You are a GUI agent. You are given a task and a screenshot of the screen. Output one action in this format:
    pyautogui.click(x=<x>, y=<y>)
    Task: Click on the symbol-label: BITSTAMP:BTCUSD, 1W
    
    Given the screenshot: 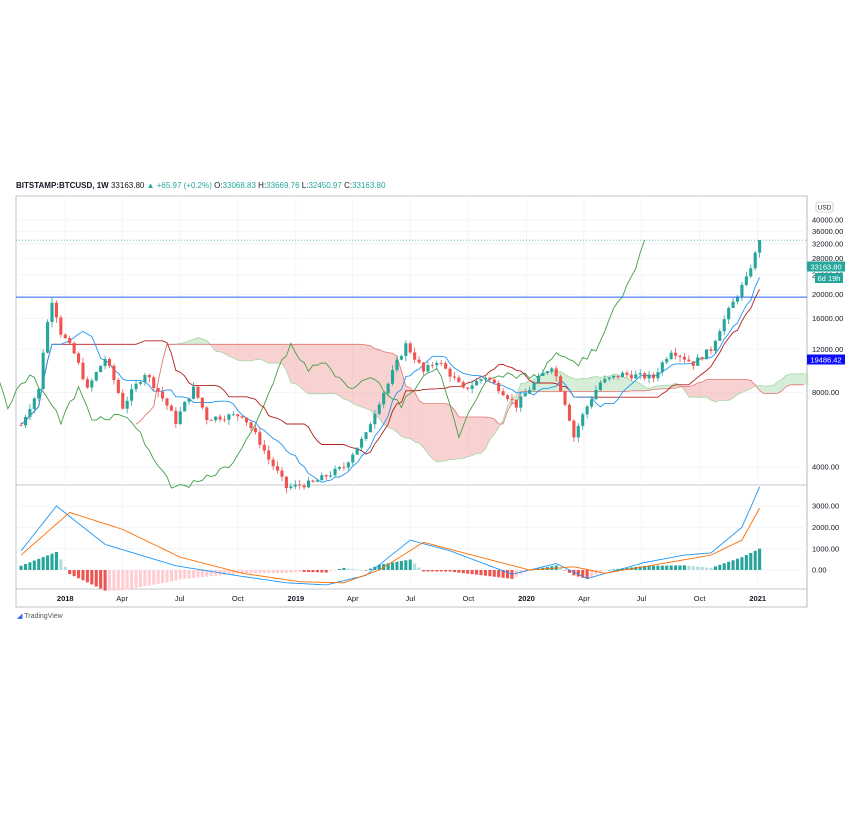 What is the action you would take?
    pyautogui.click(x=62, y=185)
    